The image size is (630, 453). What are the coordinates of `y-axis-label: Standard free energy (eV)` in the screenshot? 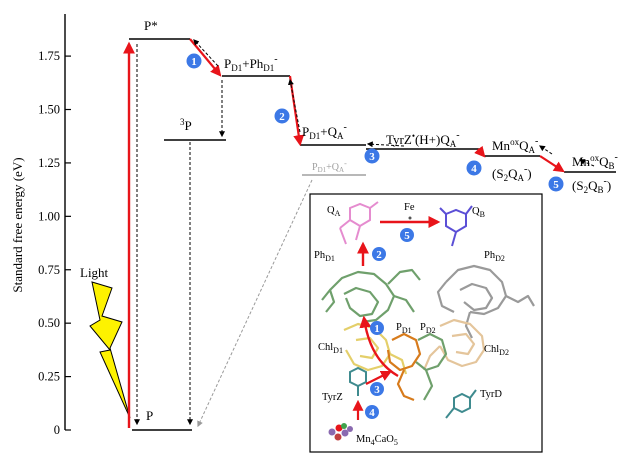 It's located at (17, 224).